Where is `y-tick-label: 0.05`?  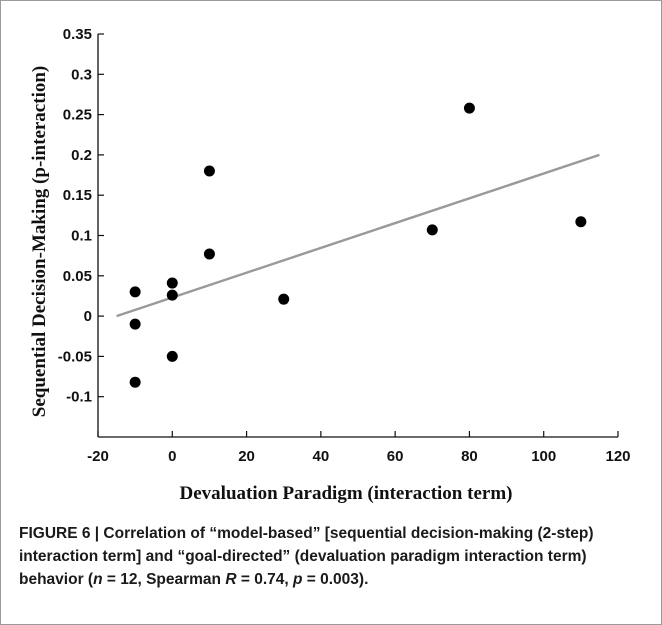
y-tick-label: 0.05 is located at coordinates (77, 276).